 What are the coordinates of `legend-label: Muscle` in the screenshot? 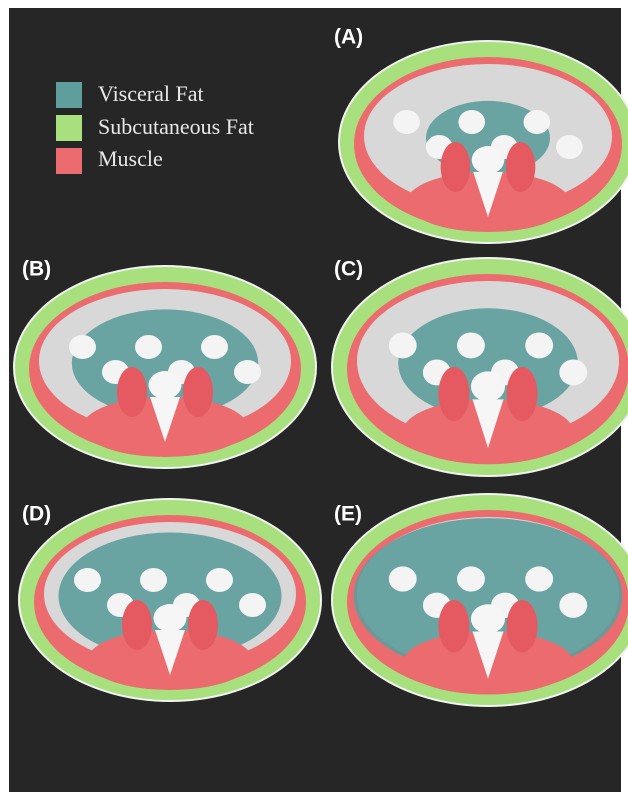 It's located at (130, 158).